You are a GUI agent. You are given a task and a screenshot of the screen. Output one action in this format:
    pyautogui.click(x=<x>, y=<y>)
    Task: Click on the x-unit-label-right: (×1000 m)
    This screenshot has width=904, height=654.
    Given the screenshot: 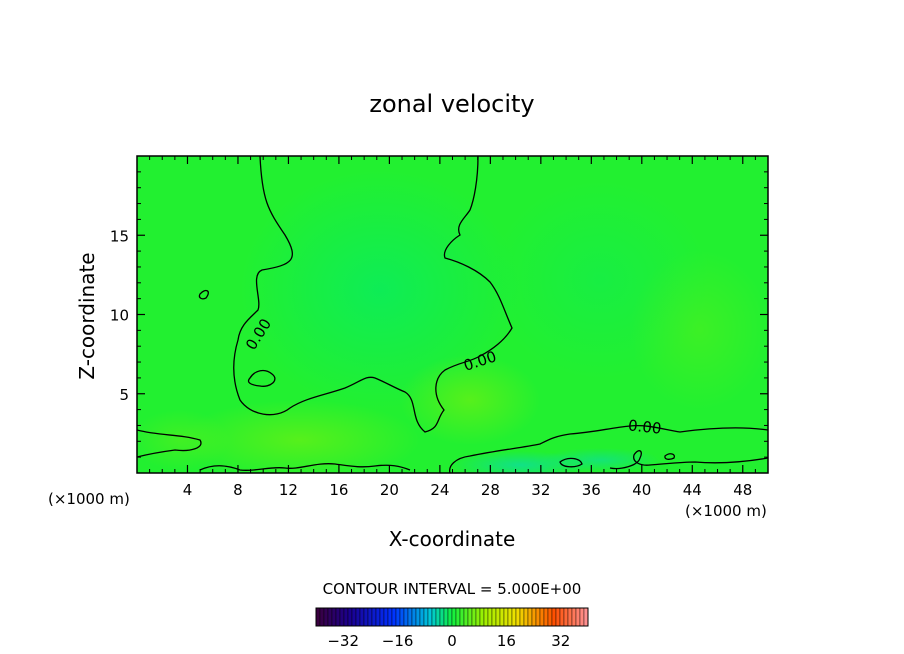 What is the action you would take?
    pyautogui.click(x=726, y=511)
    